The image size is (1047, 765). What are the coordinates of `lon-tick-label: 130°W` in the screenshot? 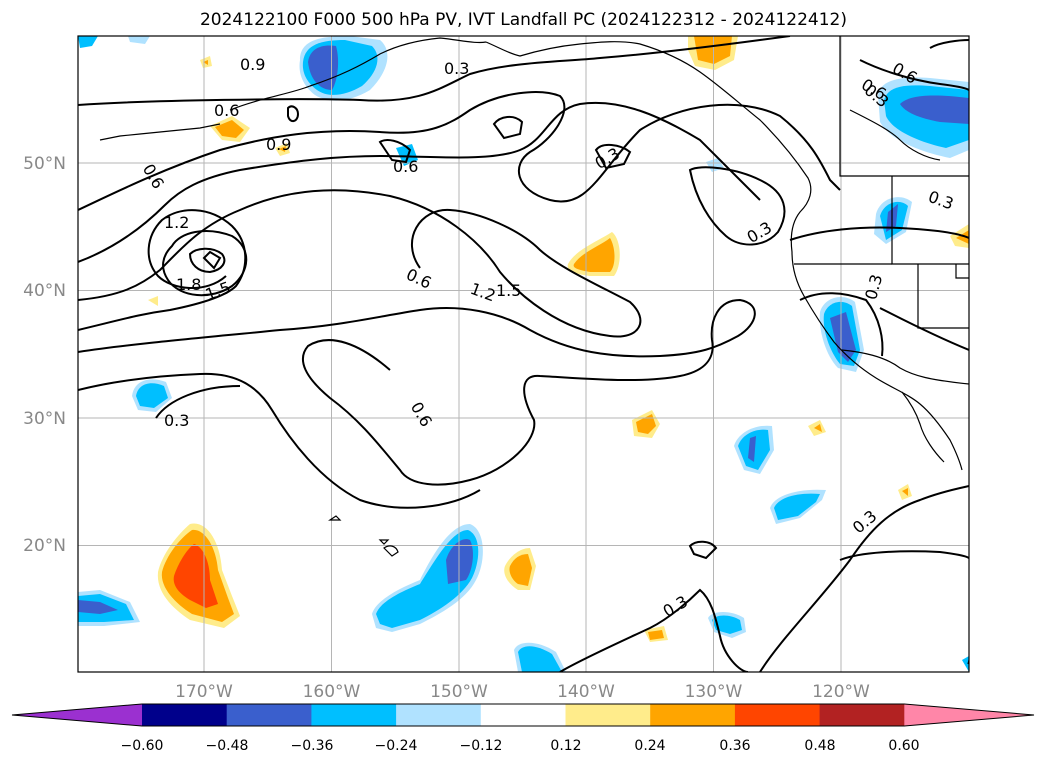 It's located at (714, 692).